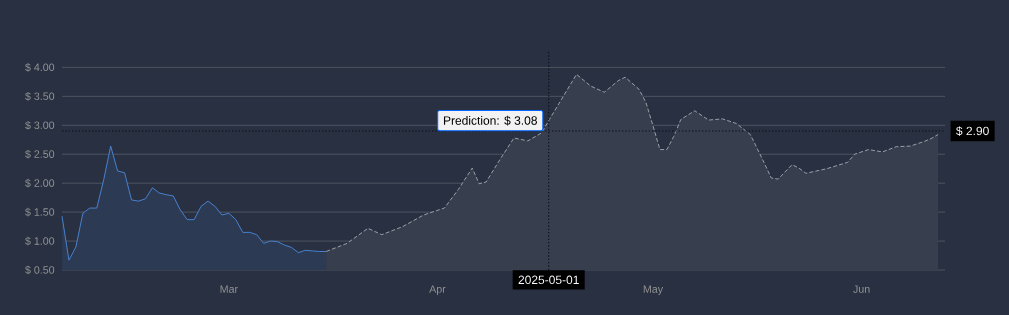 The height and width of the screenshot is (315, 1009). I want to click on y-tick-label: $ 3.50, so click(40, 96).